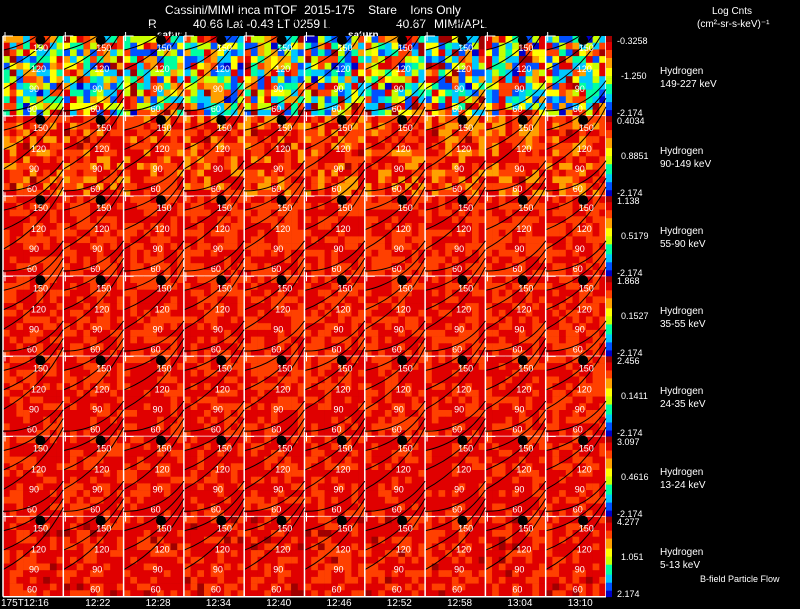 This screenshot has width=800, height=609. What do you see at coordinates (522, 40) in the screenshot?
I see `saturn-marker` at bounding box center [522, 40].